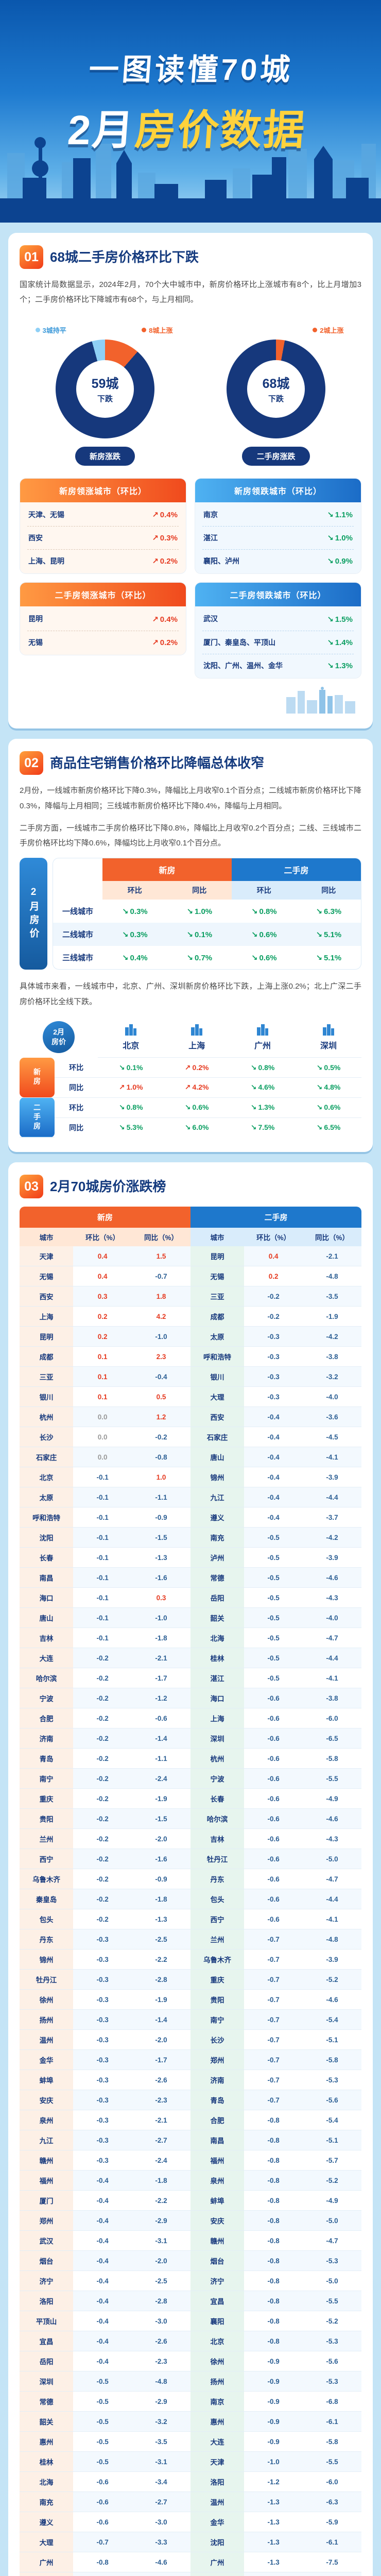 This screenshot has width=381, height=2576. I want to click on city-cell: 银川, so click(47, 1397).